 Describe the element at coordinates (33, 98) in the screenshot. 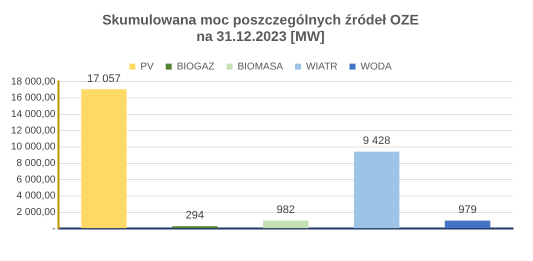

I see `y-tick-label: 16 000,00` at that location.